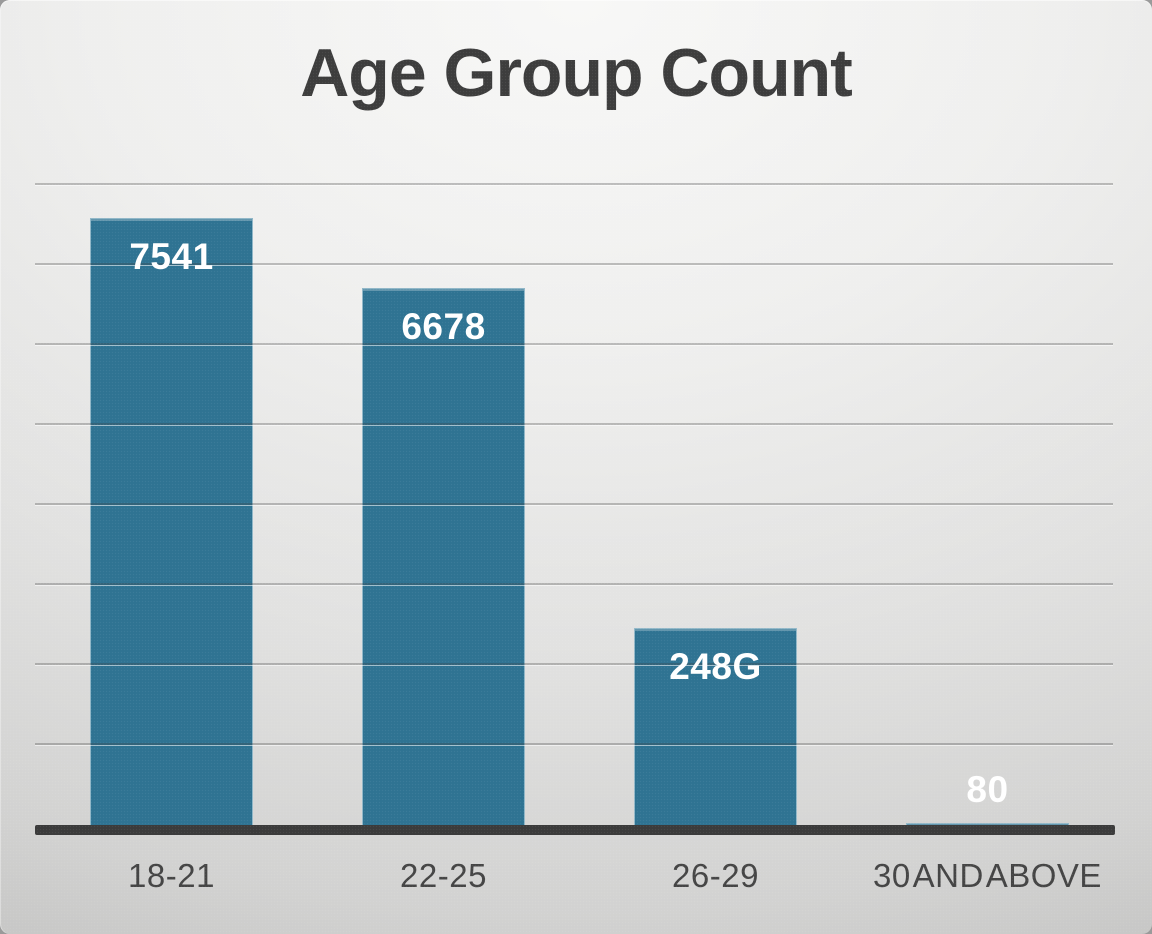  Describe the element at coordinates (575, 830) in the screenshot. I see `x-axis-line` at that location.